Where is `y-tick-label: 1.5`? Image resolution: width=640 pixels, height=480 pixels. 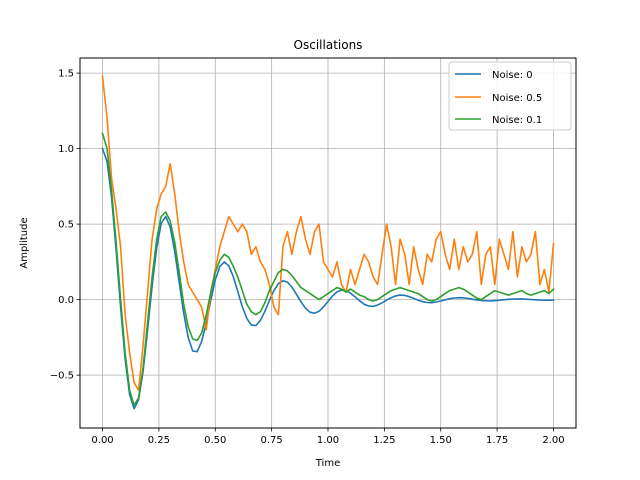 y-tick-label: 1.5 is located at coordinates (66, 74).